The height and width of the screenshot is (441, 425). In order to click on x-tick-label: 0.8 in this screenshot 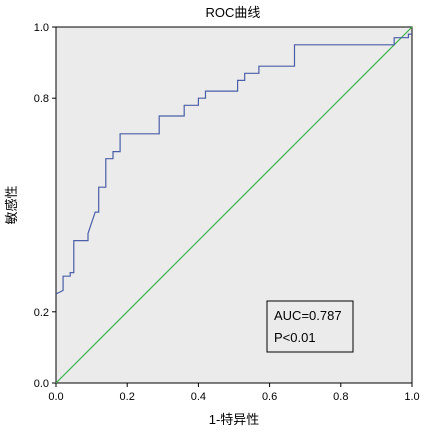, I will do `click(340, 397)`.